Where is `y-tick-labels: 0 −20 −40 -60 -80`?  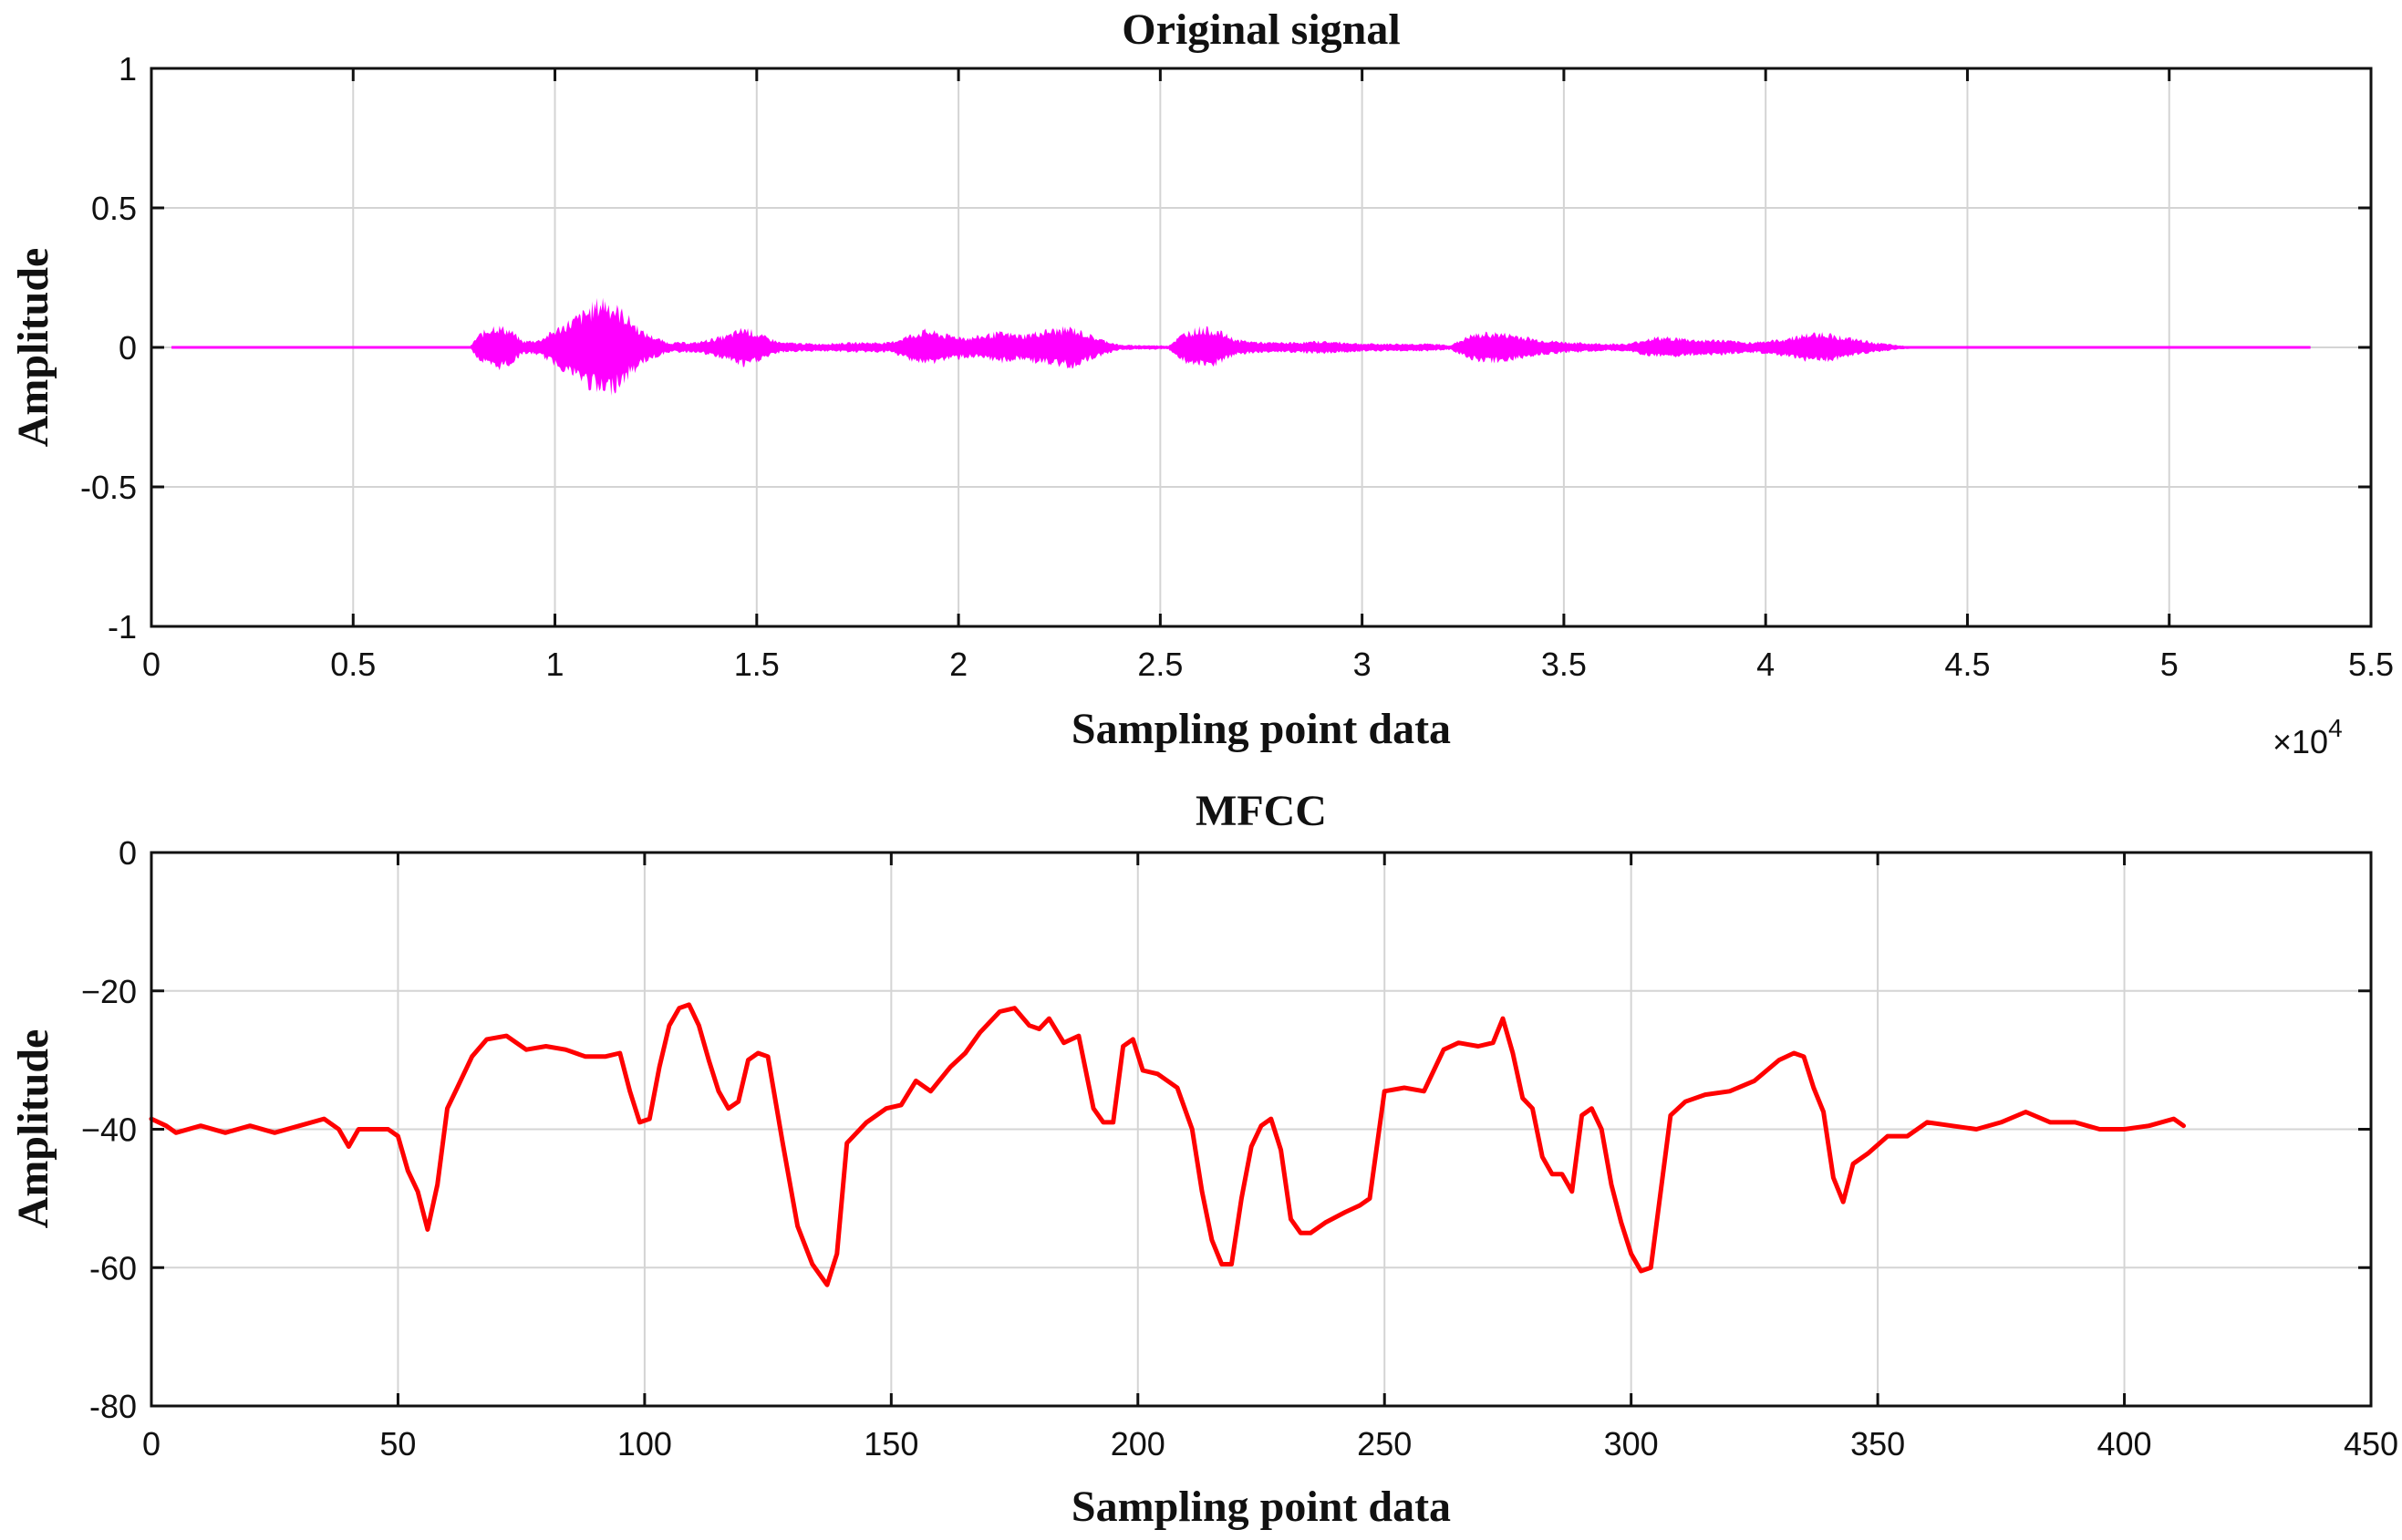 y-tick-labels: 0 −20 −40 -60 -80 is located at coordinates (109, 1129).